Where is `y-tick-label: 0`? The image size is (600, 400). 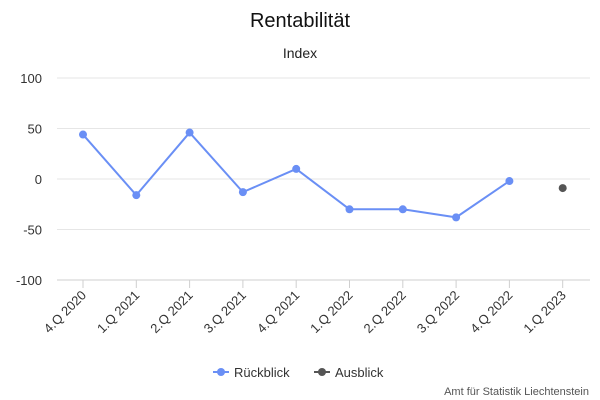 y-tick-label: 0 is located at coordinates (38, 179).